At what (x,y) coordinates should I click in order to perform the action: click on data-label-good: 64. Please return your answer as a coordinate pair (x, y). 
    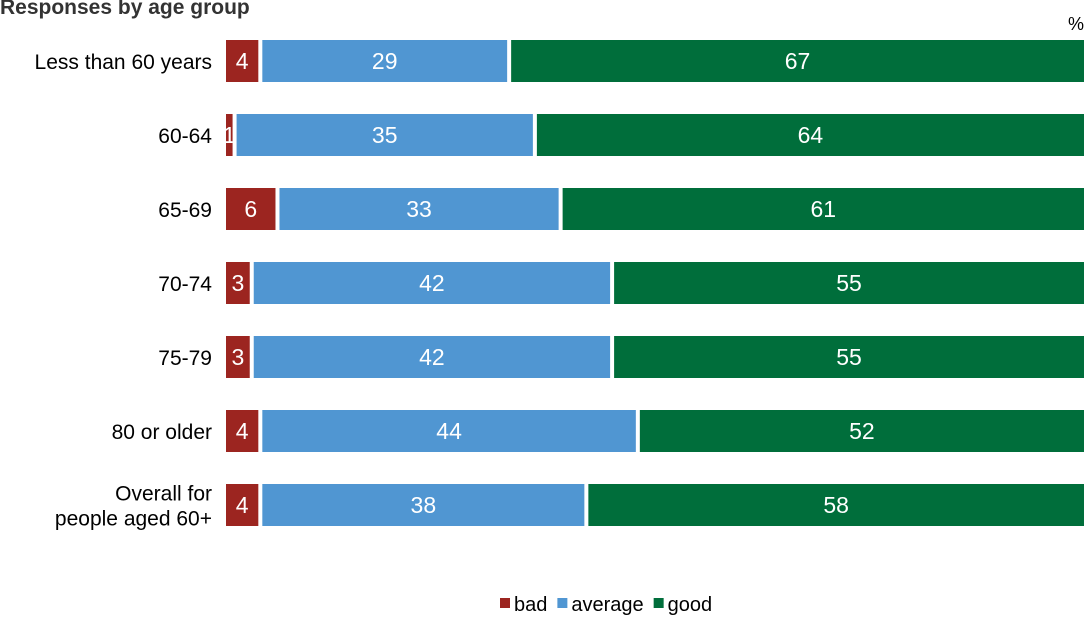
    Looking at the image, I should click on (811, 135).